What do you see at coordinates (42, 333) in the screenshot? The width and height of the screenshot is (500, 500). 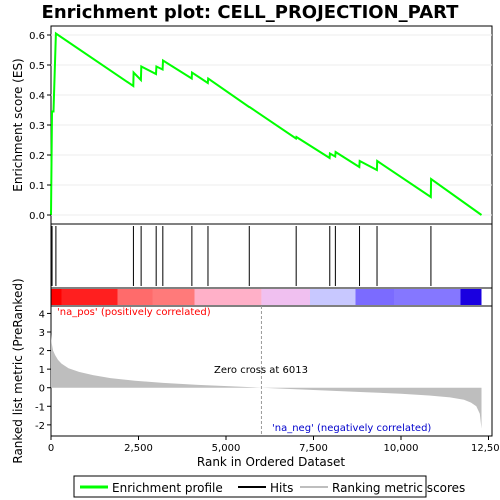 I see `metric-y-tick-label: 3` at bounding box center [42, 333].